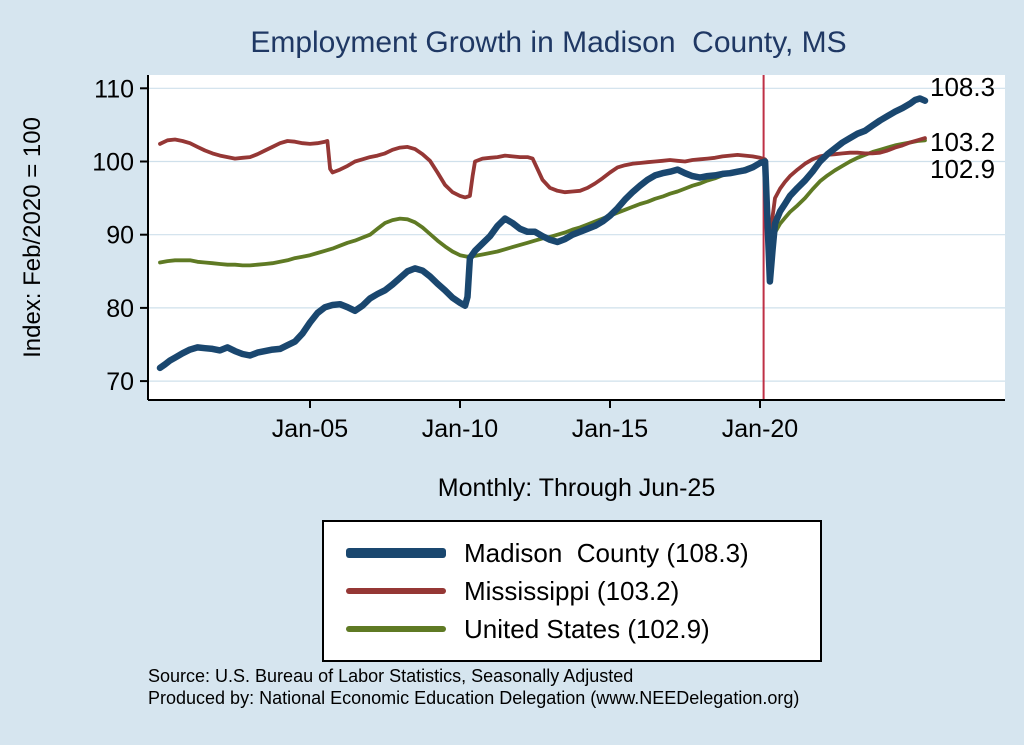  Describe the element at coordinates (576, 488) in the screenshot. I see `chart-subtitle: Monthly: Through Jun-25` at that location.